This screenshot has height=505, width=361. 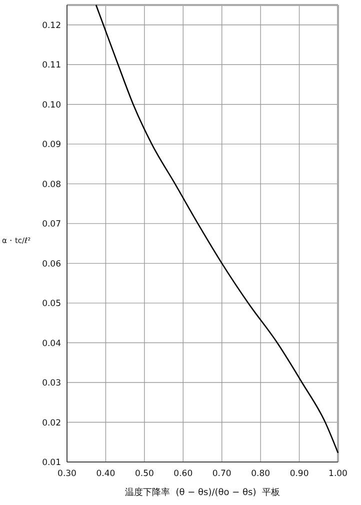 What do you see at coordinates (51, 145) in the screenshot?
I see `y-tick-label: 0.09` at bounding box center [51, 145].